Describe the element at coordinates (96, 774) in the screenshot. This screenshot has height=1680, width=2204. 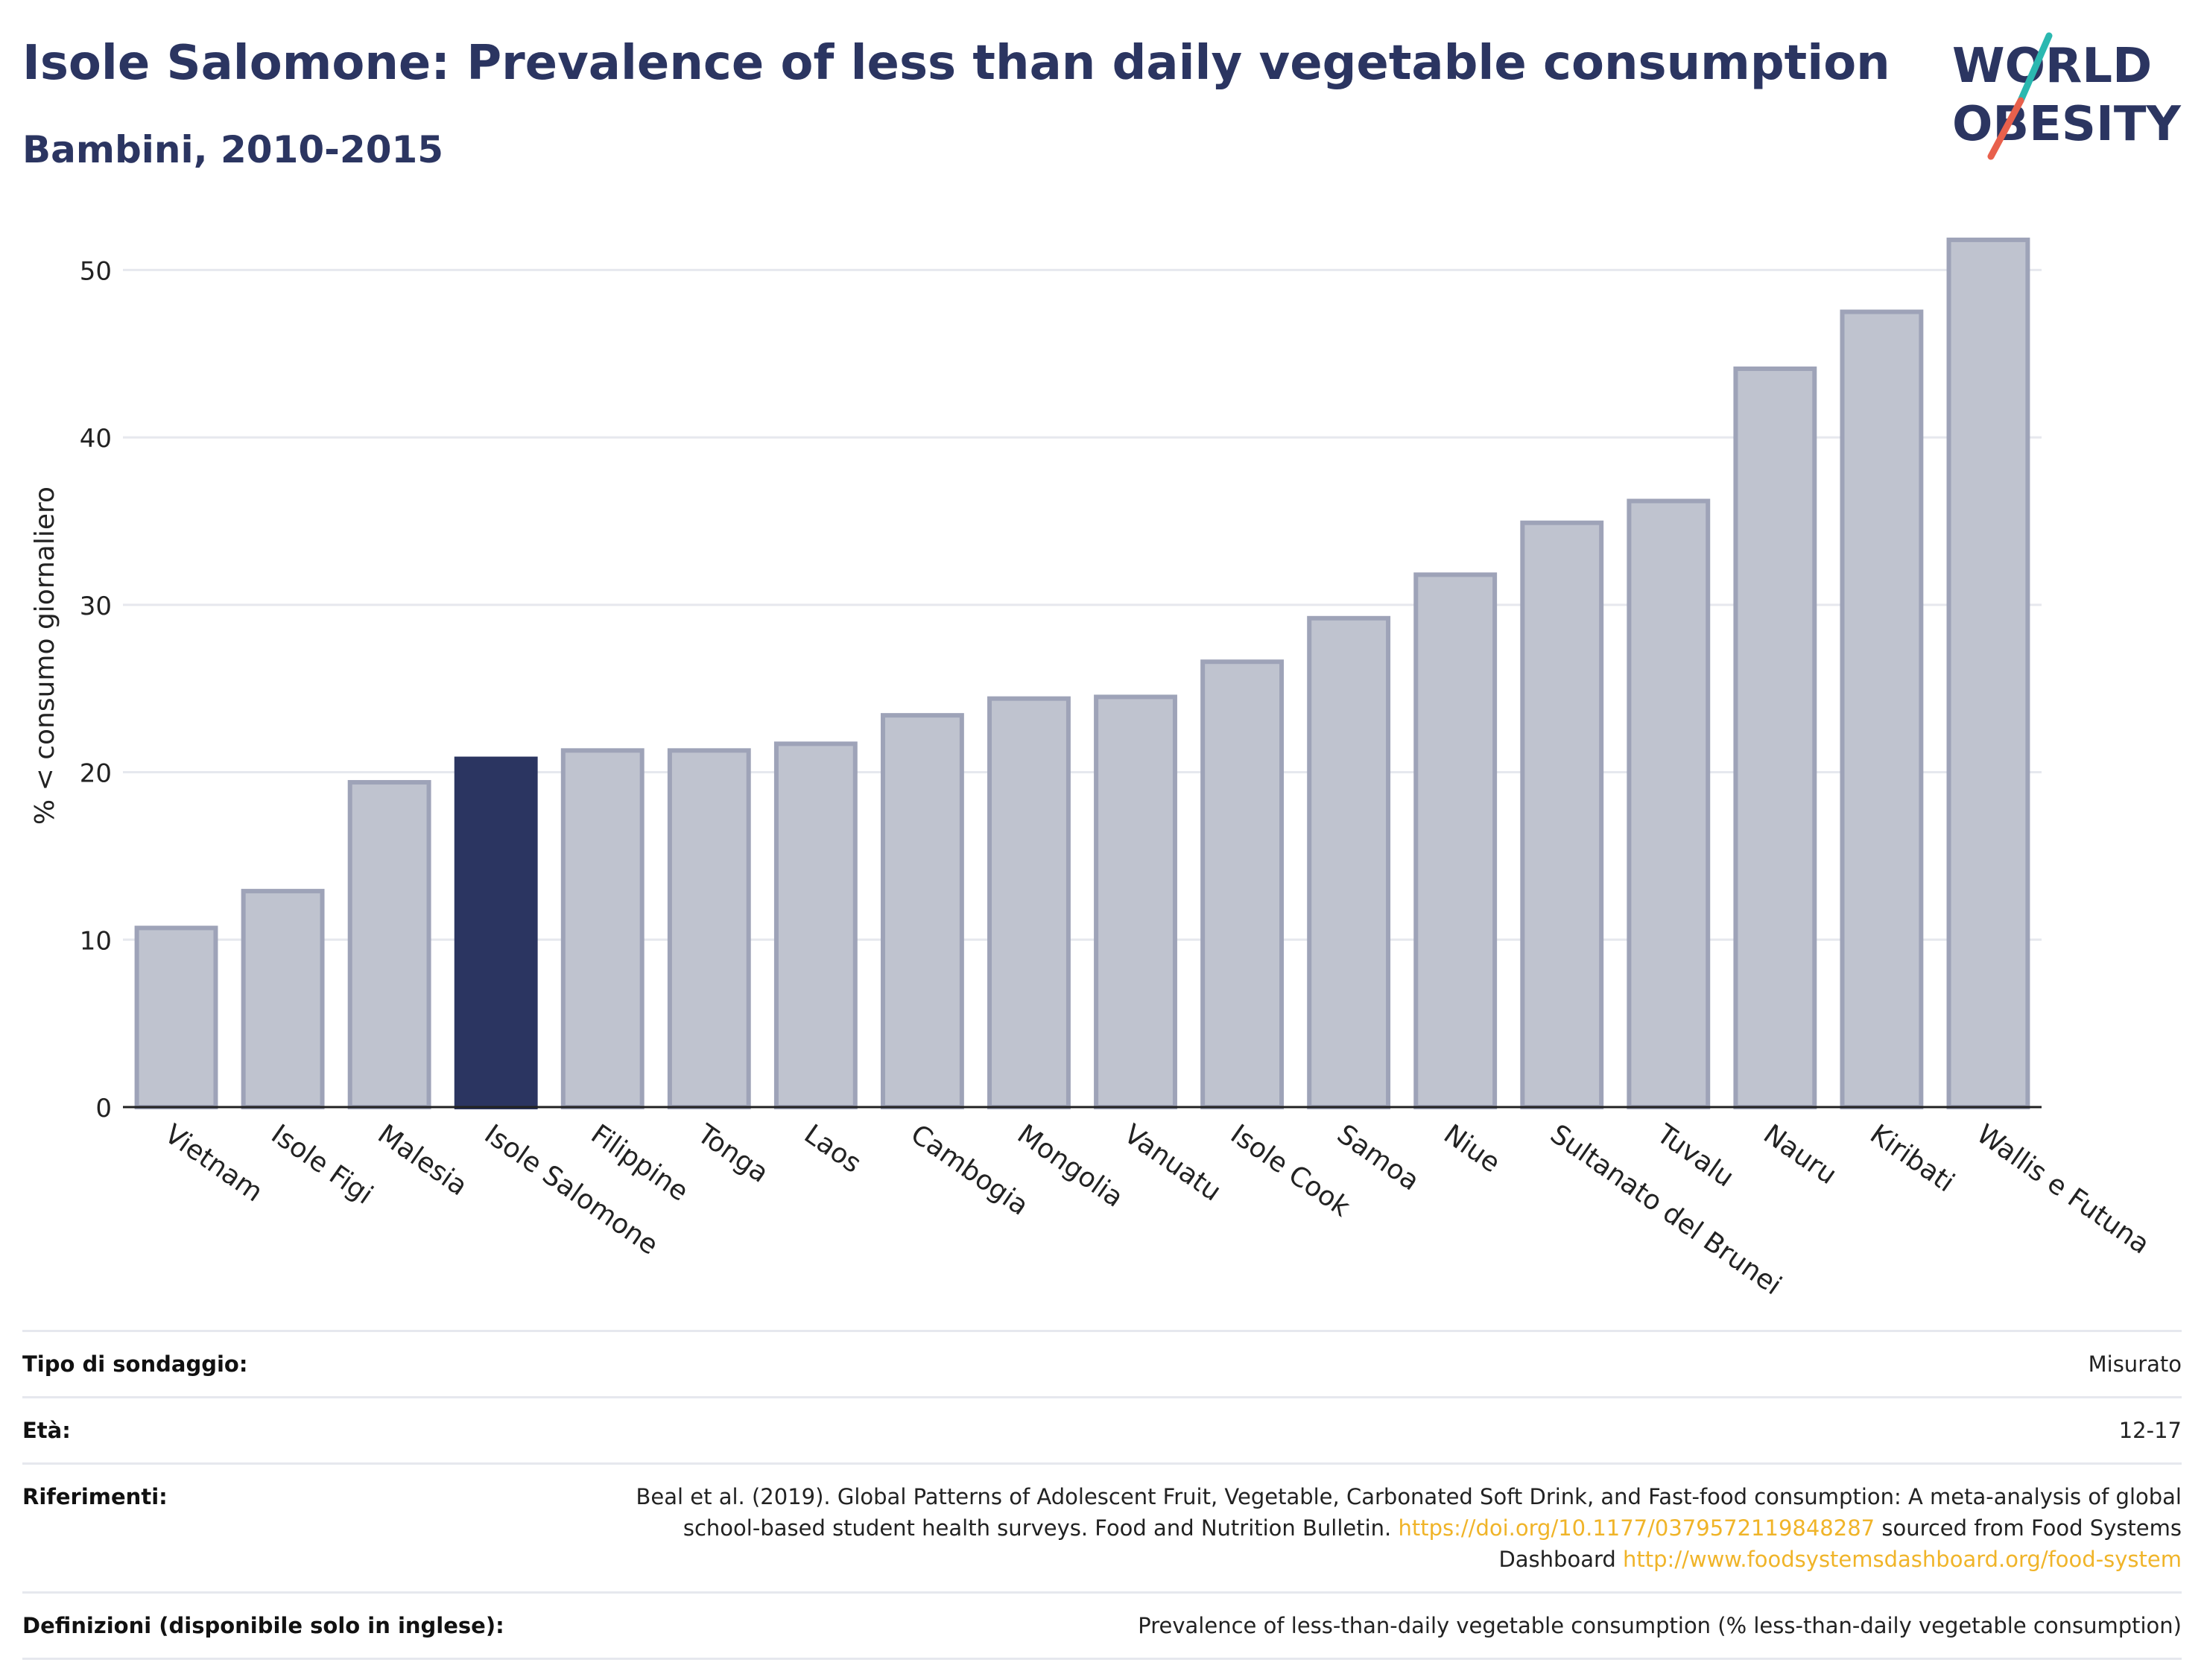
I see `y-tick-label: 20` at that location.